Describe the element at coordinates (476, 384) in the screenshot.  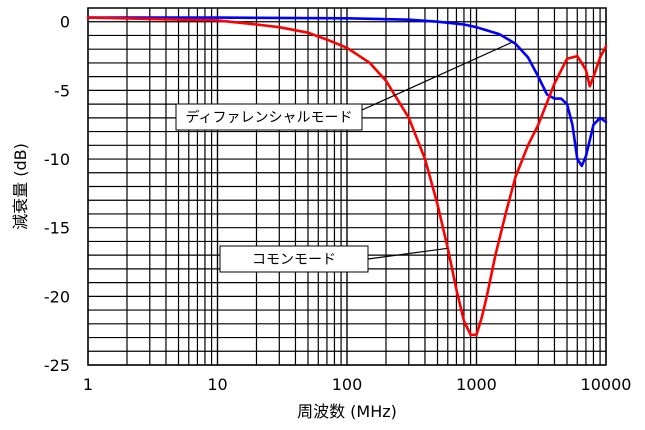
I see `x-tick-label: 1000` at that location.